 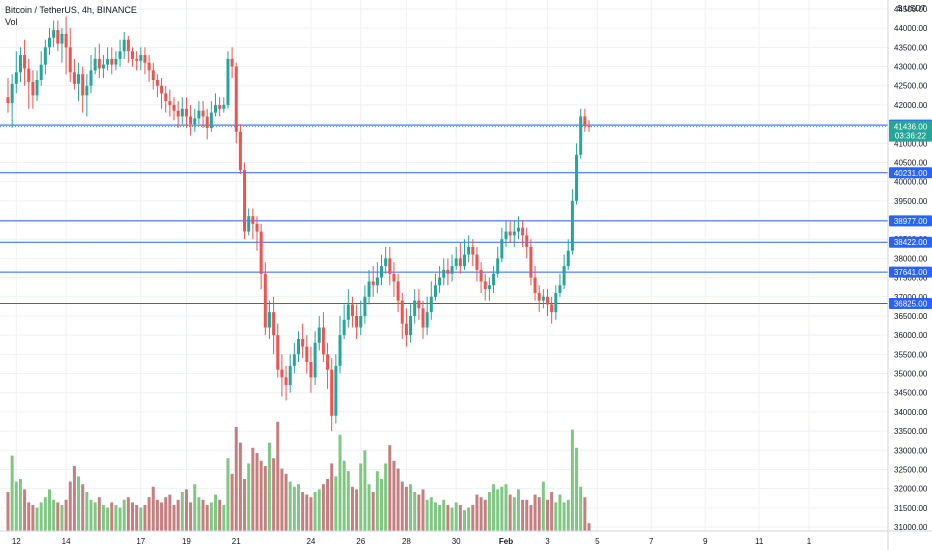 What do you see at coordinates (911, 278) in the screenshot?
I see `y-tick-label: 37500.00` at bounding box center [911, 278].